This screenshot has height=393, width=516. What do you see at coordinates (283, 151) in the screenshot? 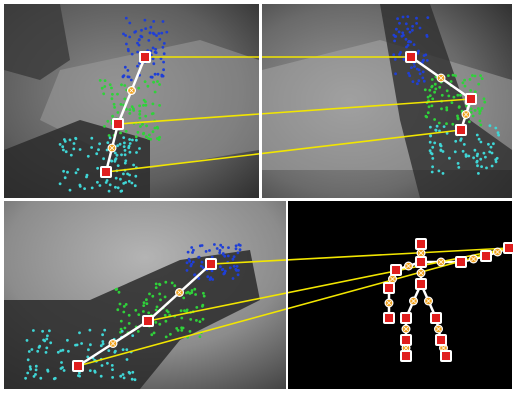
I see `correspondence-line` at bounding box center [283, 151].